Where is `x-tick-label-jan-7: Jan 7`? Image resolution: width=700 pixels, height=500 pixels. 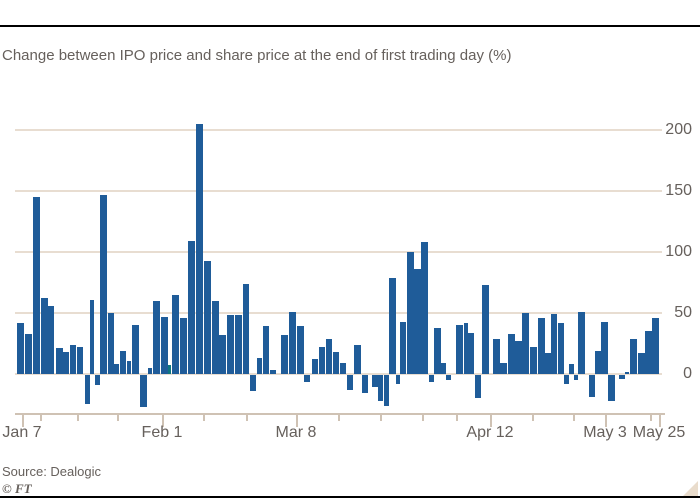
x-tick-label-jan-7: Jan 7 is located at coordinates (22, 432).